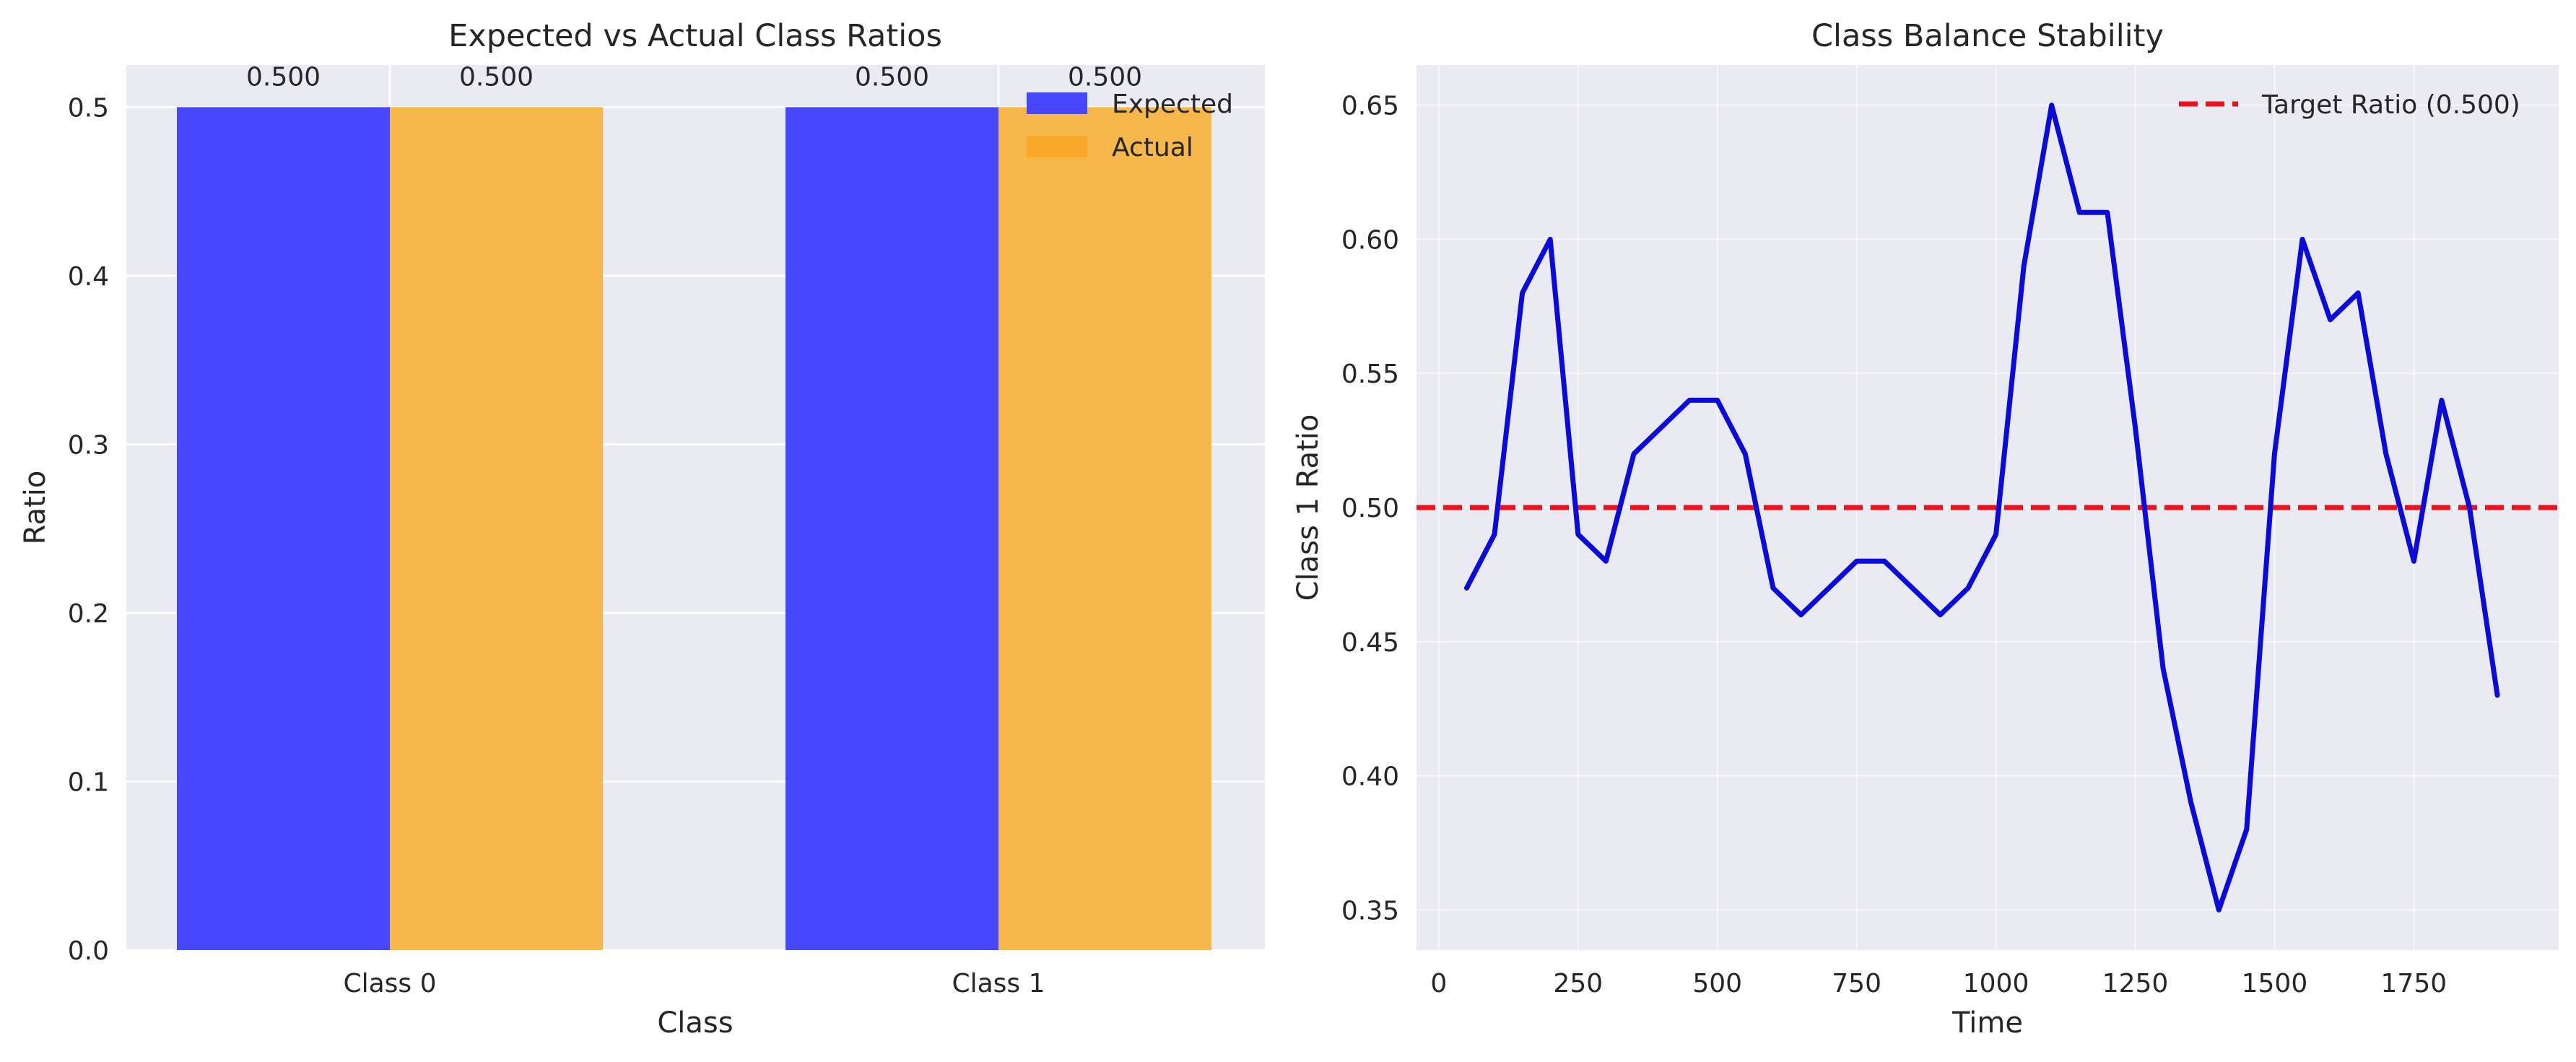 The image size is (2576, 1062). What do you see at coordinates (1370, 643) in the screenshot?
I see `line-y-tick-label: 0.45` at bounding box center [1370, 643].